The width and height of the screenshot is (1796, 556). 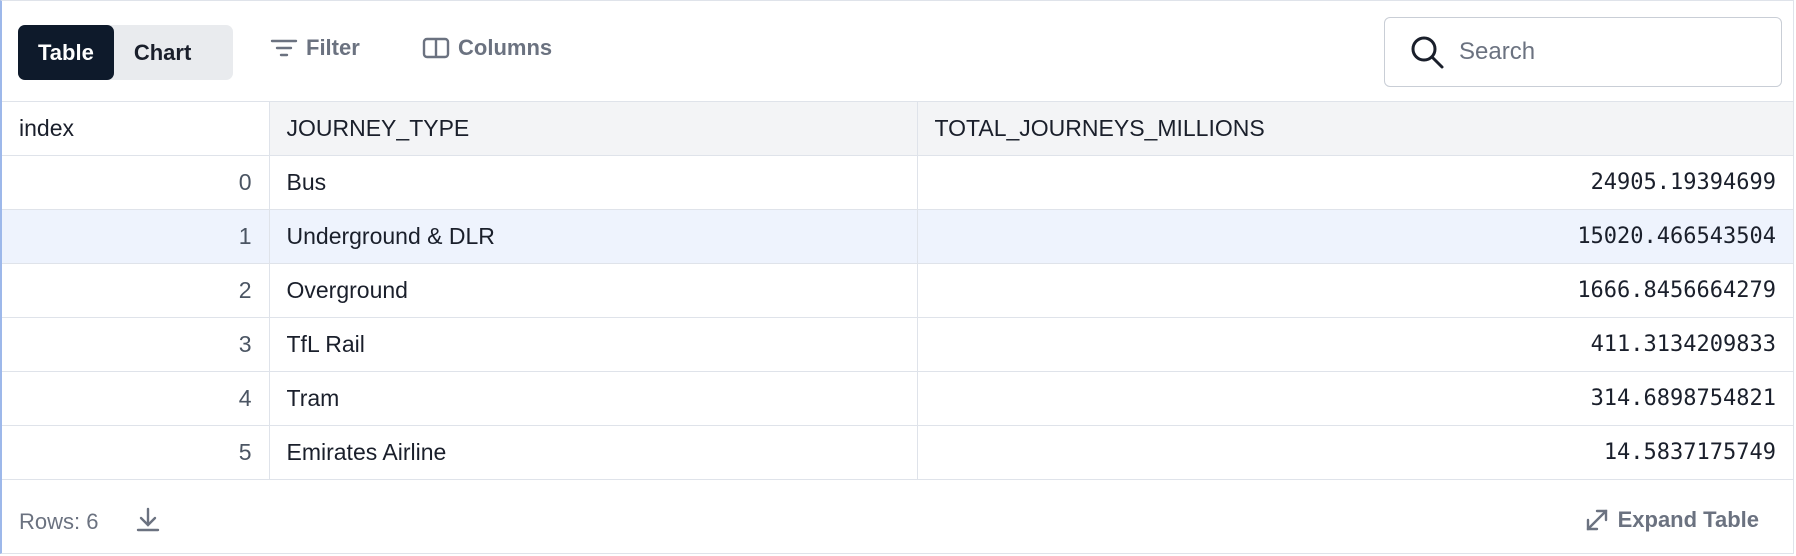 I want to click on table-row: 2 Overground 1666.8456664279, so click(x=897, y=290).